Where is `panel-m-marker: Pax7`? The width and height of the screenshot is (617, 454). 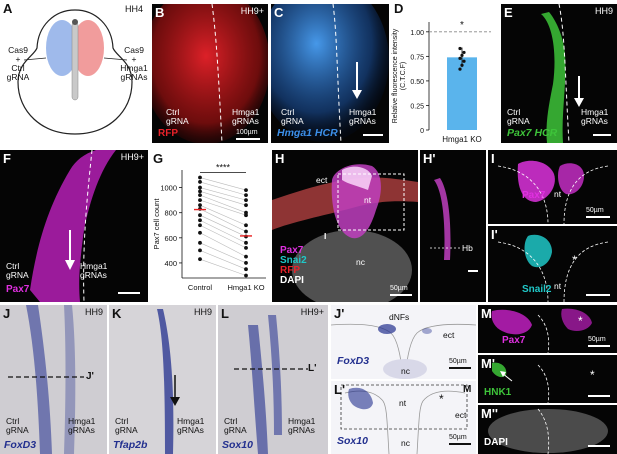
panel-m-marker: Pax7 is located at coordinates (514, 340).